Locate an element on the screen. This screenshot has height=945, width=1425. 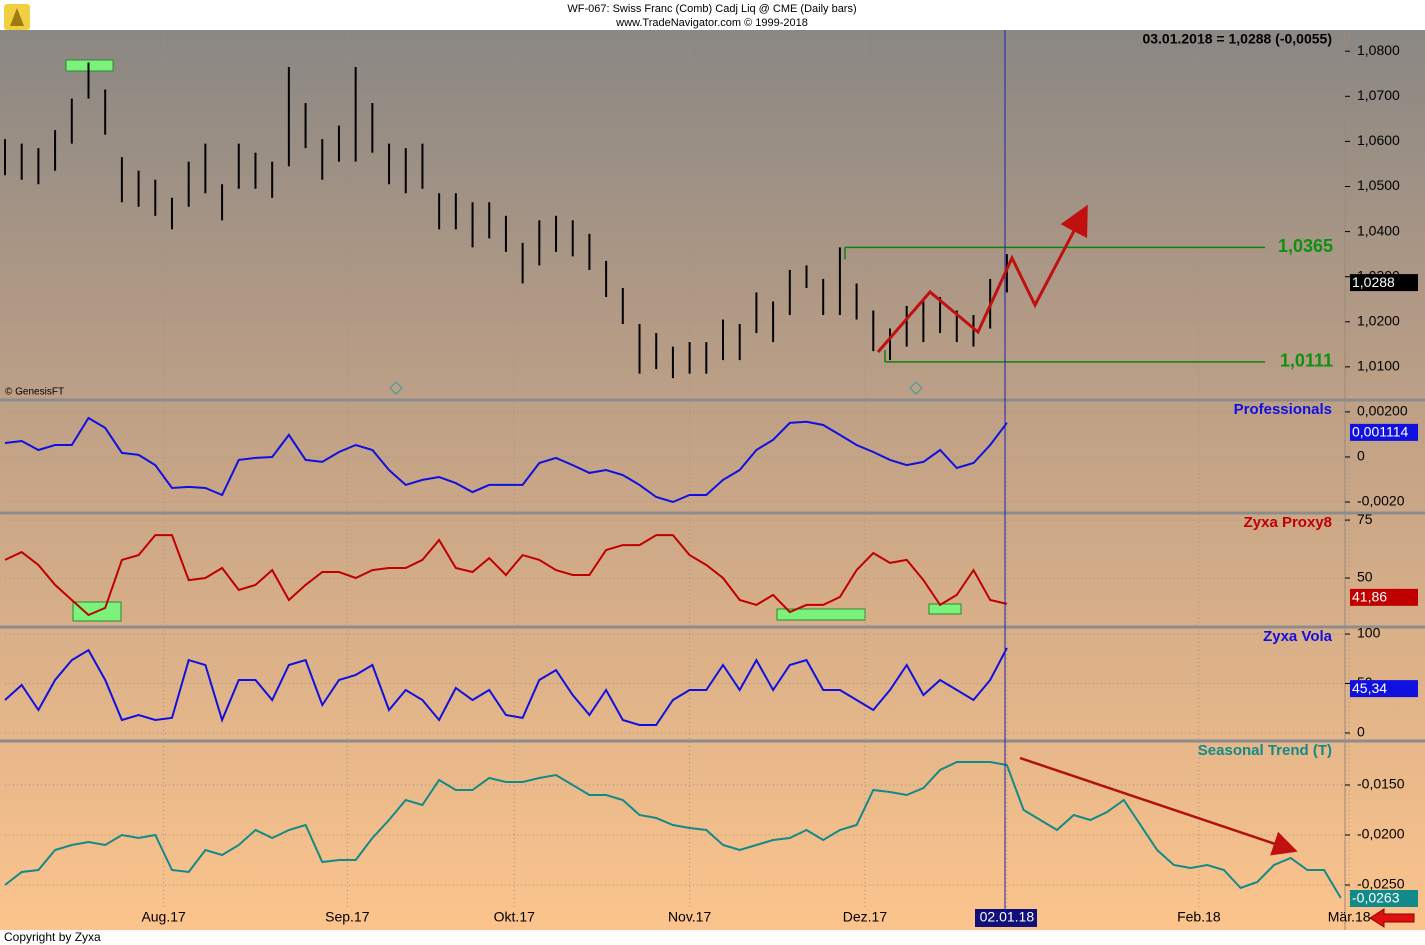
y-tick-label: -0,0150 is located at coordinates (1381, 784).